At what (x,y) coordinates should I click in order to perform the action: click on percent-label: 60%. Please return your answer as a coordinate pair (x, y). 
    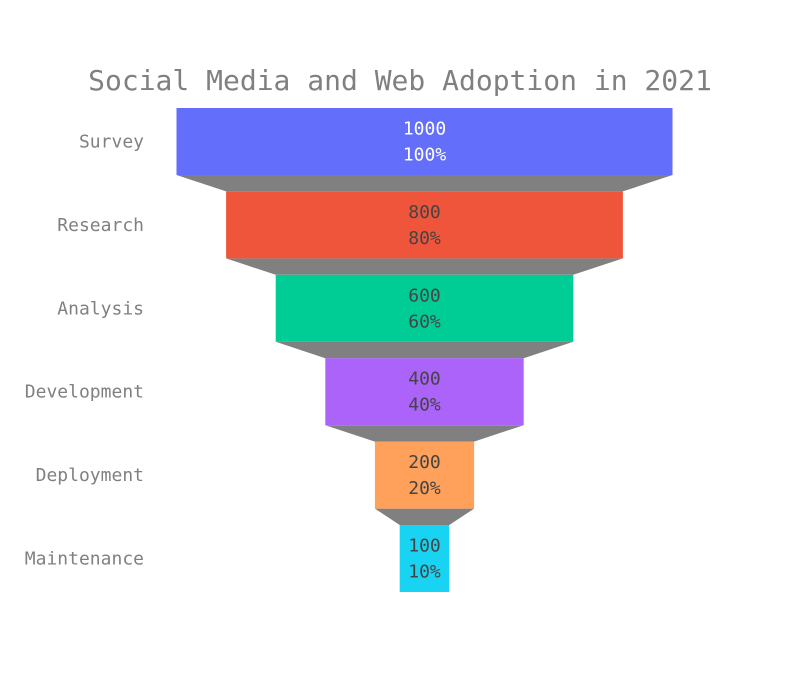
    Looking at the image, I should click on (424, 321).